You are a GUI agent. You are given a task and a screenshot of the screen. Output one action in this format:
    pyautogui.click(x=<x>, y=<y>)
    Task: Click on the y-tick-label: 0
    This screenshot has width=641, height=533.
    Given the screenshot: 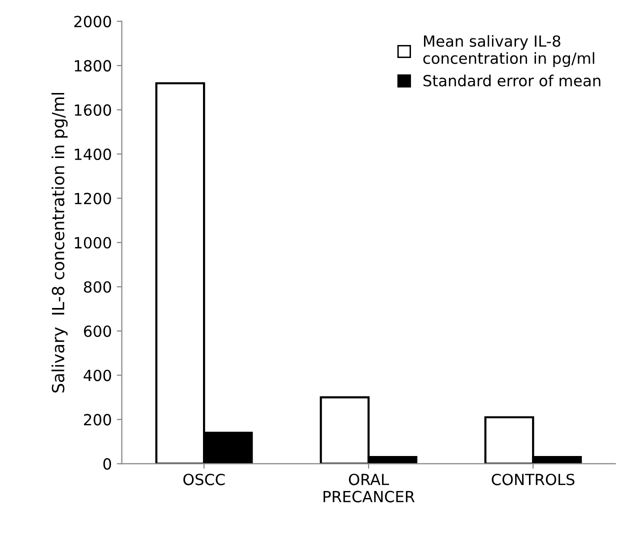 What is the action you would take?
    pyautogui.click(x=107, y=464)
    